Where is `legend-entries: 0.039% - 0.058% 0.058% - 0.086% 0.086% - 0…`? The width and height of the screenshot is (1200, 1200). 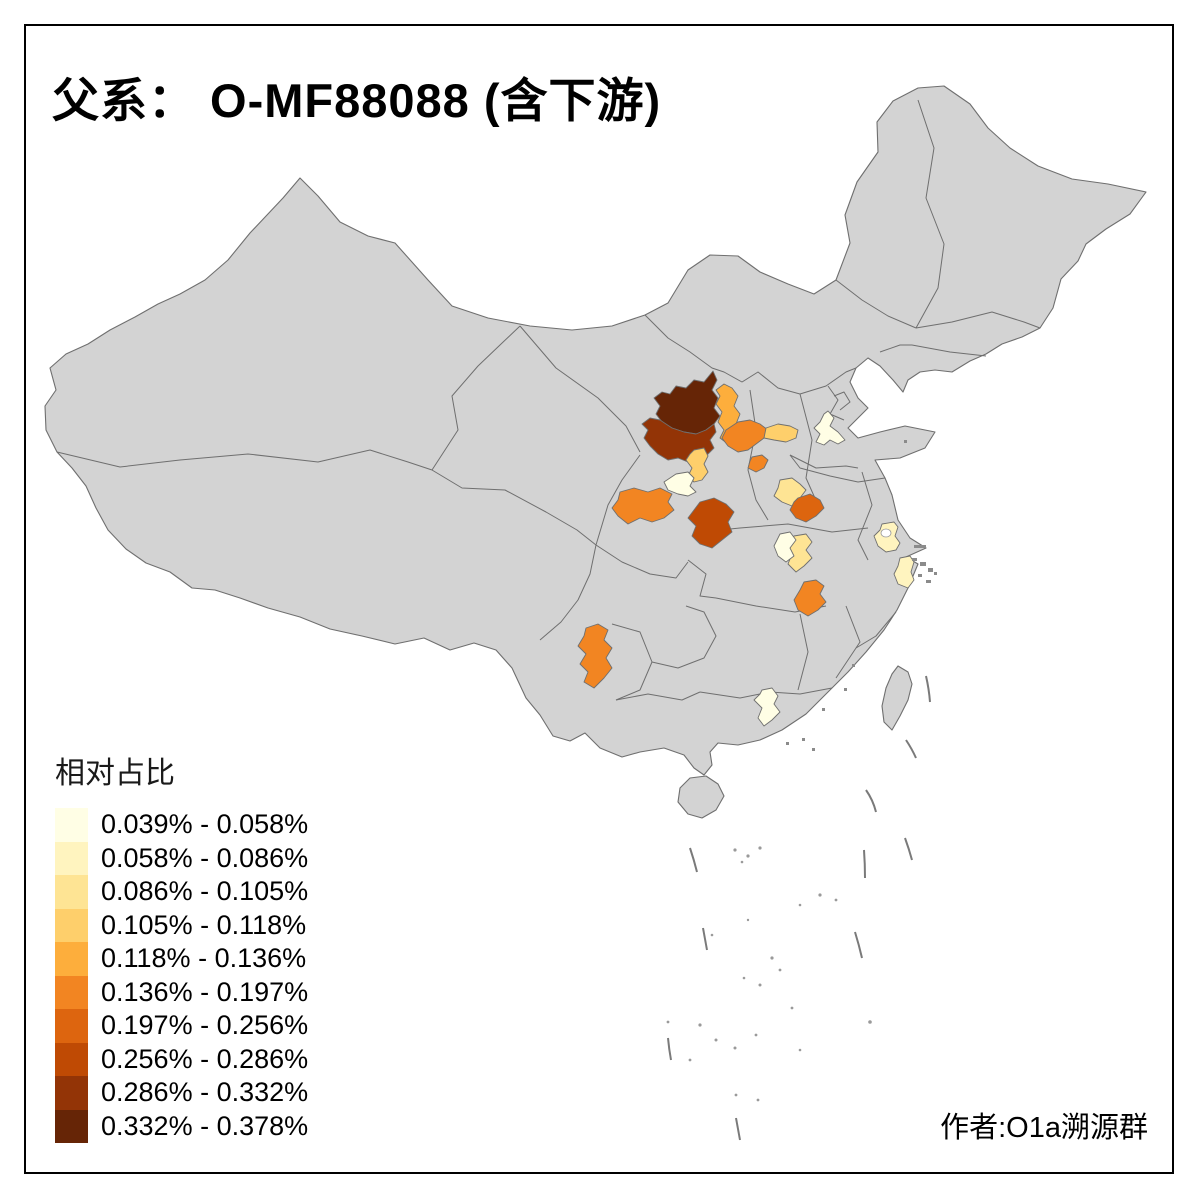
legend-entries: 0.039% - 0.058% 0.058% - 0.086% 0.086% - 0… is located at coordinates (181, 975).